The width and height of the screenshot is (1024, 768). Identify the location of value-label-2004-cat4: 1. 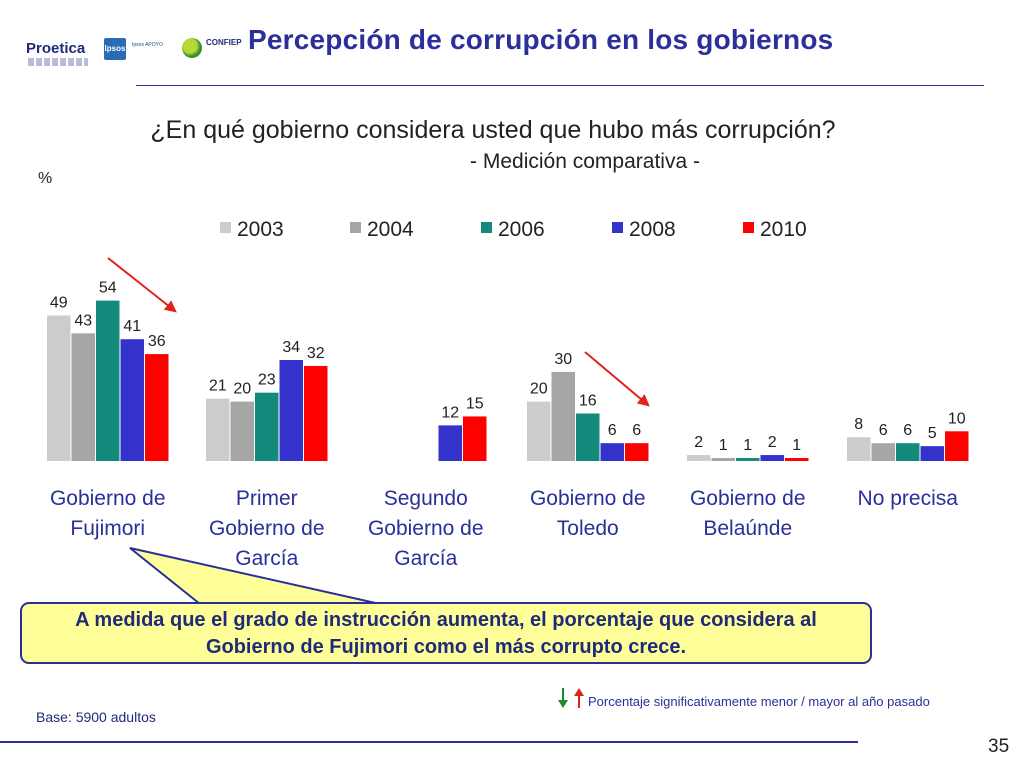
(723, 445).